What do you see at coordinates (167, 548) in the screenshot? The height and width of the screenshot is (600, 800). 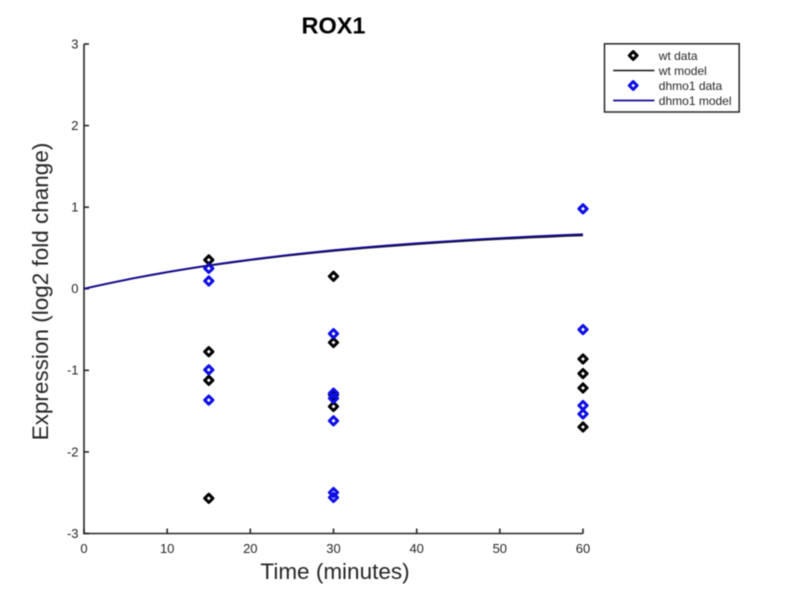 I see `svg-text: 10` at bounding box center [167, 548].